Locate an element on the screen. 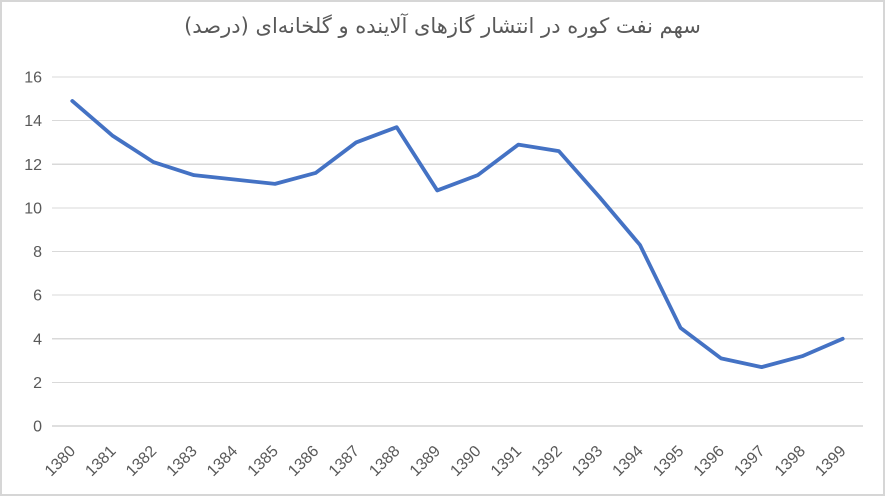 The height and width of the screenshot is (496, 885). x-axis-tick-label: 1397 is located at coordinates (749, 461).